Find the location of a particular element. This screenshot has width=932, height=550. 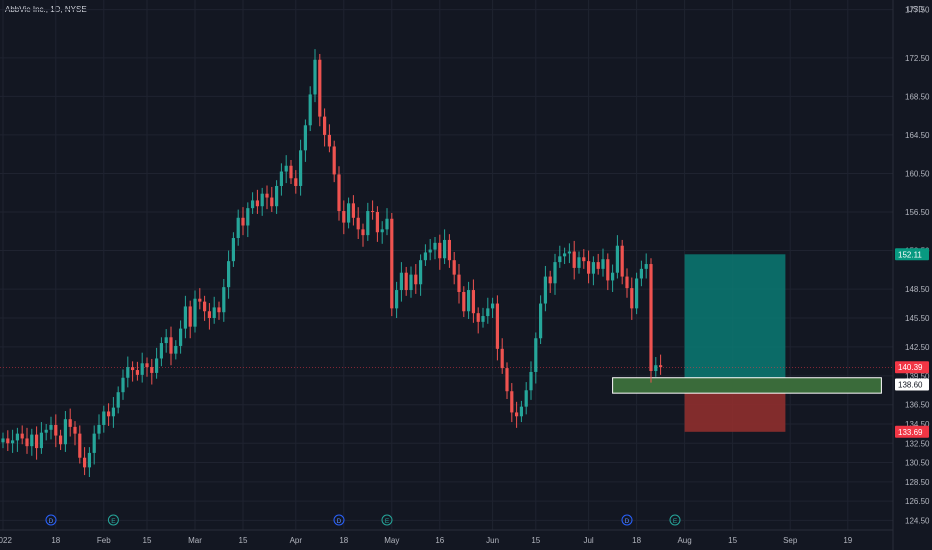

x-tick-label: Jun is located at coordinates (492, 540).